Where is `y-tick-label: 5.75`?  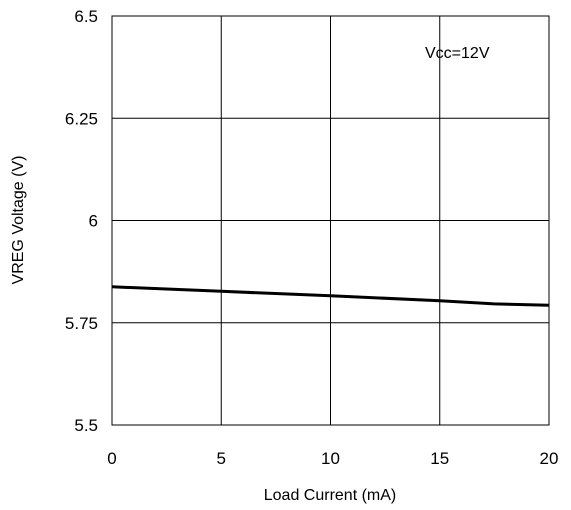
y-tick-label: 5.75 is located at coordinates (81, 323).